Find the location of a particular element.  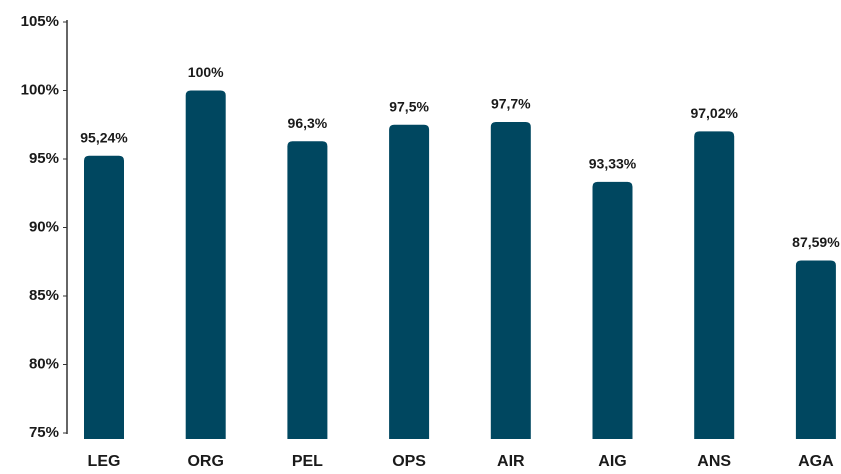

x-tick-label: LEG is located at coordinates (104, 461).